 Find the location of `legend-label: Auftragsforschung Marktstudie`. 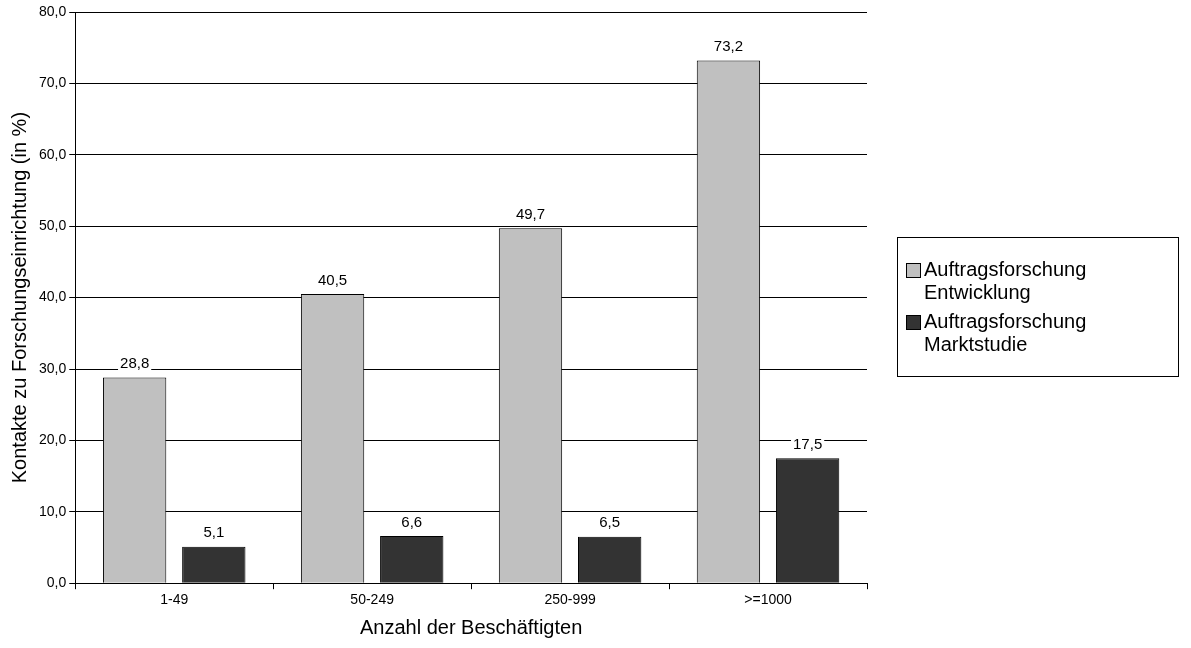

legend-label: Auftragsforschung Marktstudie is located at coordinates (1006, 333).